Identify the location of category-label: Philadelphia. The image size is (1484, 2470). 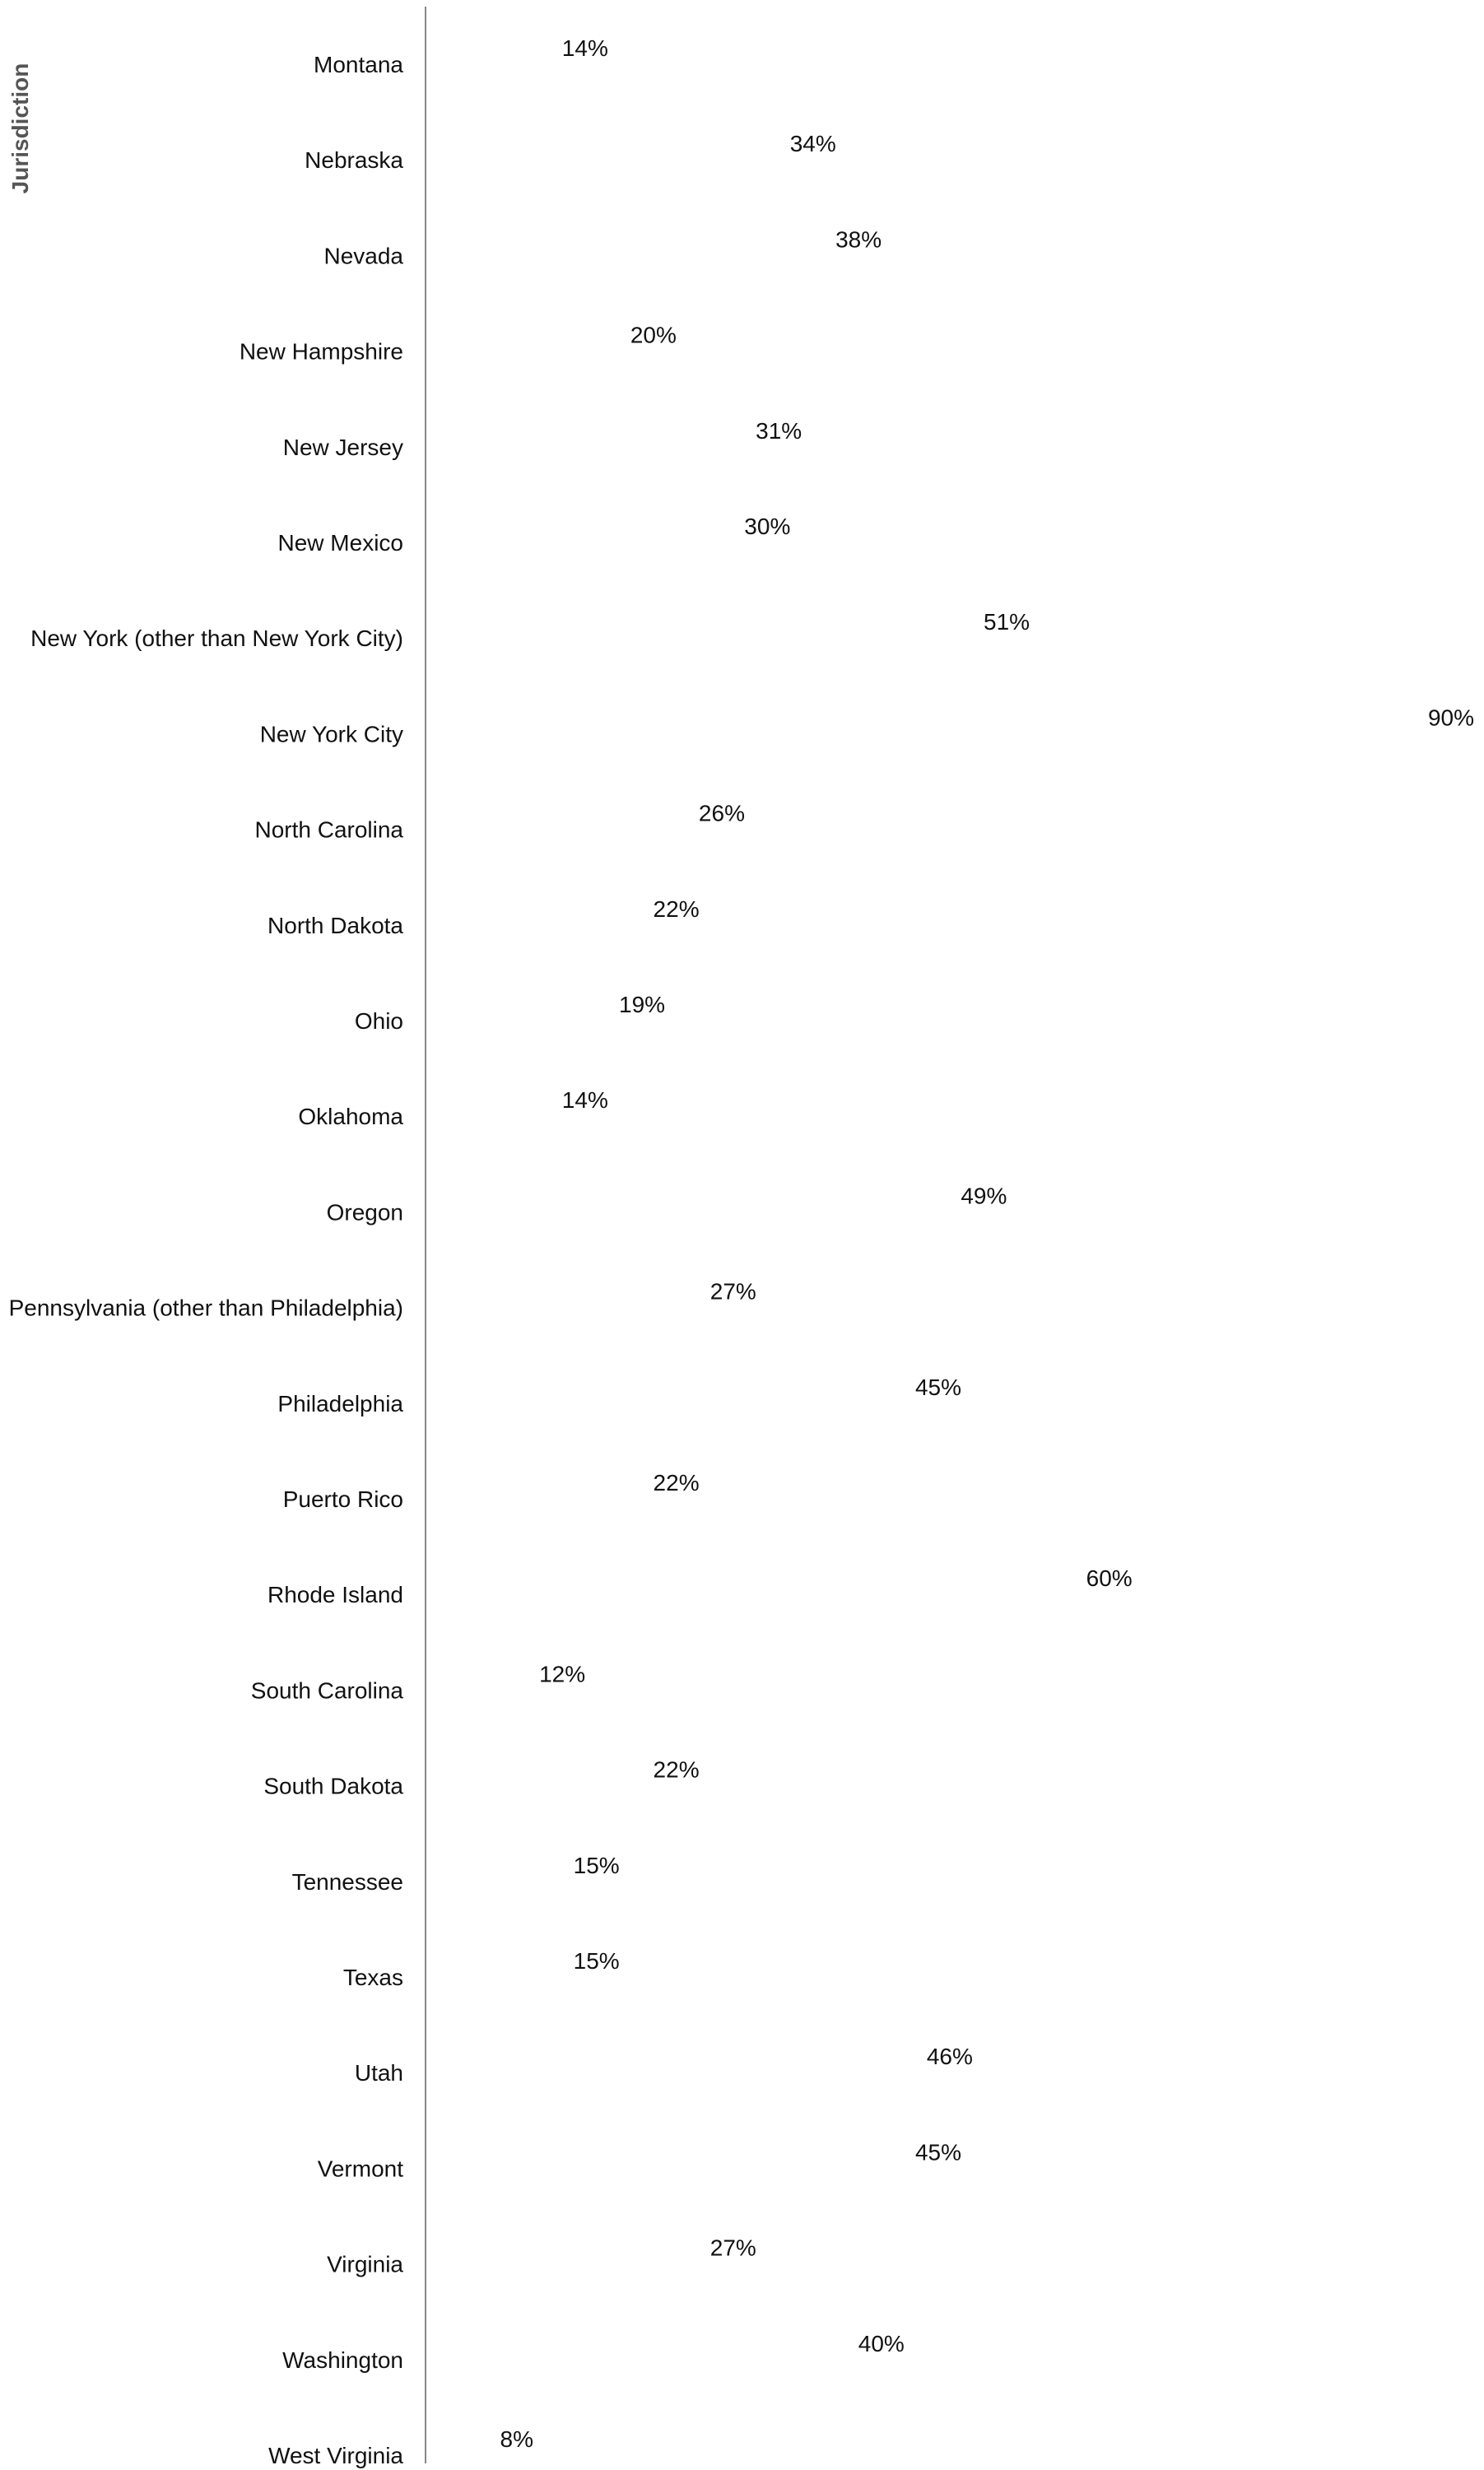
(340, 1403).